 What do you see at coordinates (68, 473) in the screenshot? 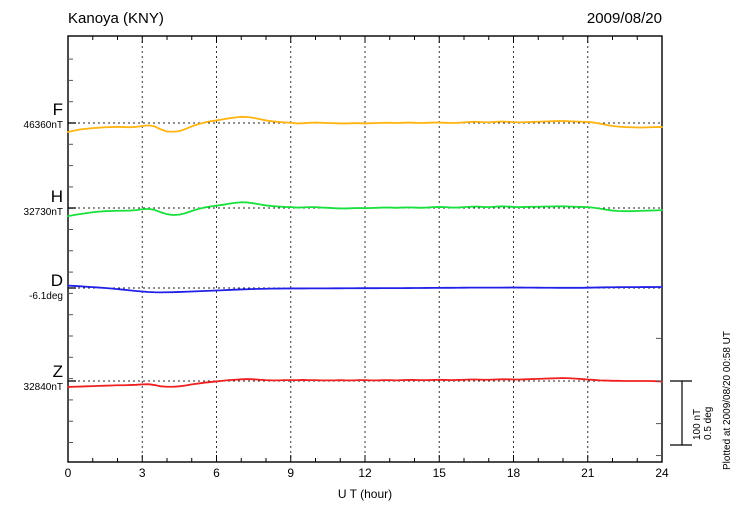
I see `x-tick-0: 0` at bounding box center [68, 473].